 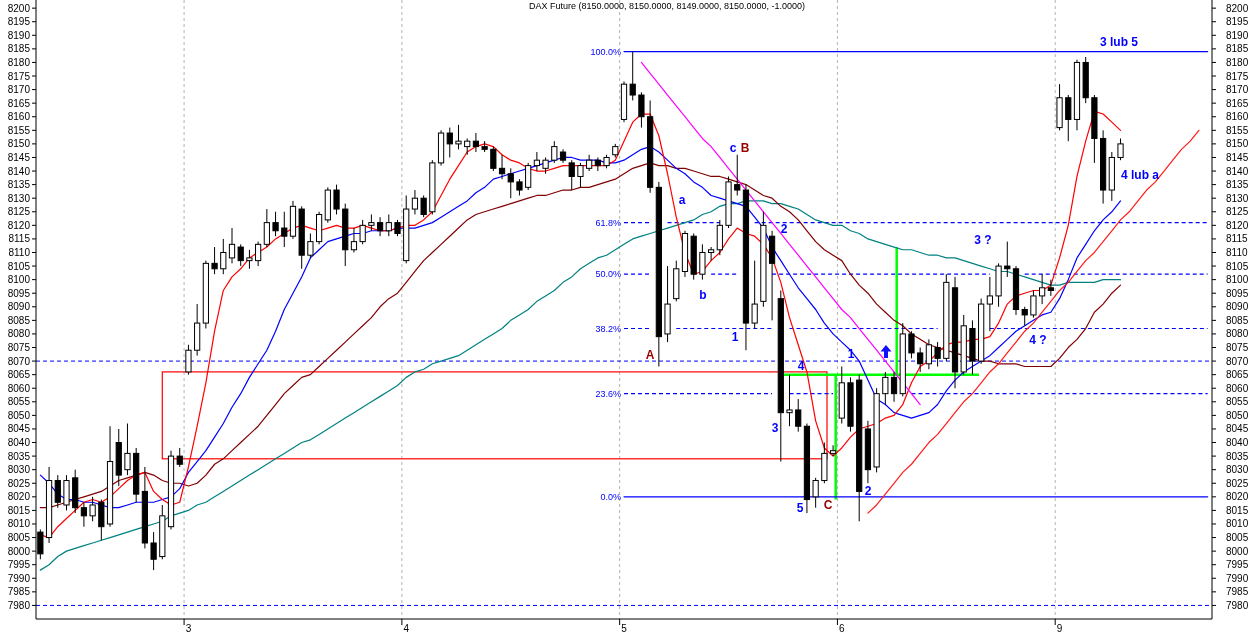 What do you see at coordinates (19, 483) in the screenshot?
I see `y-tick-label: 8025` at bounding box center [19, 483].